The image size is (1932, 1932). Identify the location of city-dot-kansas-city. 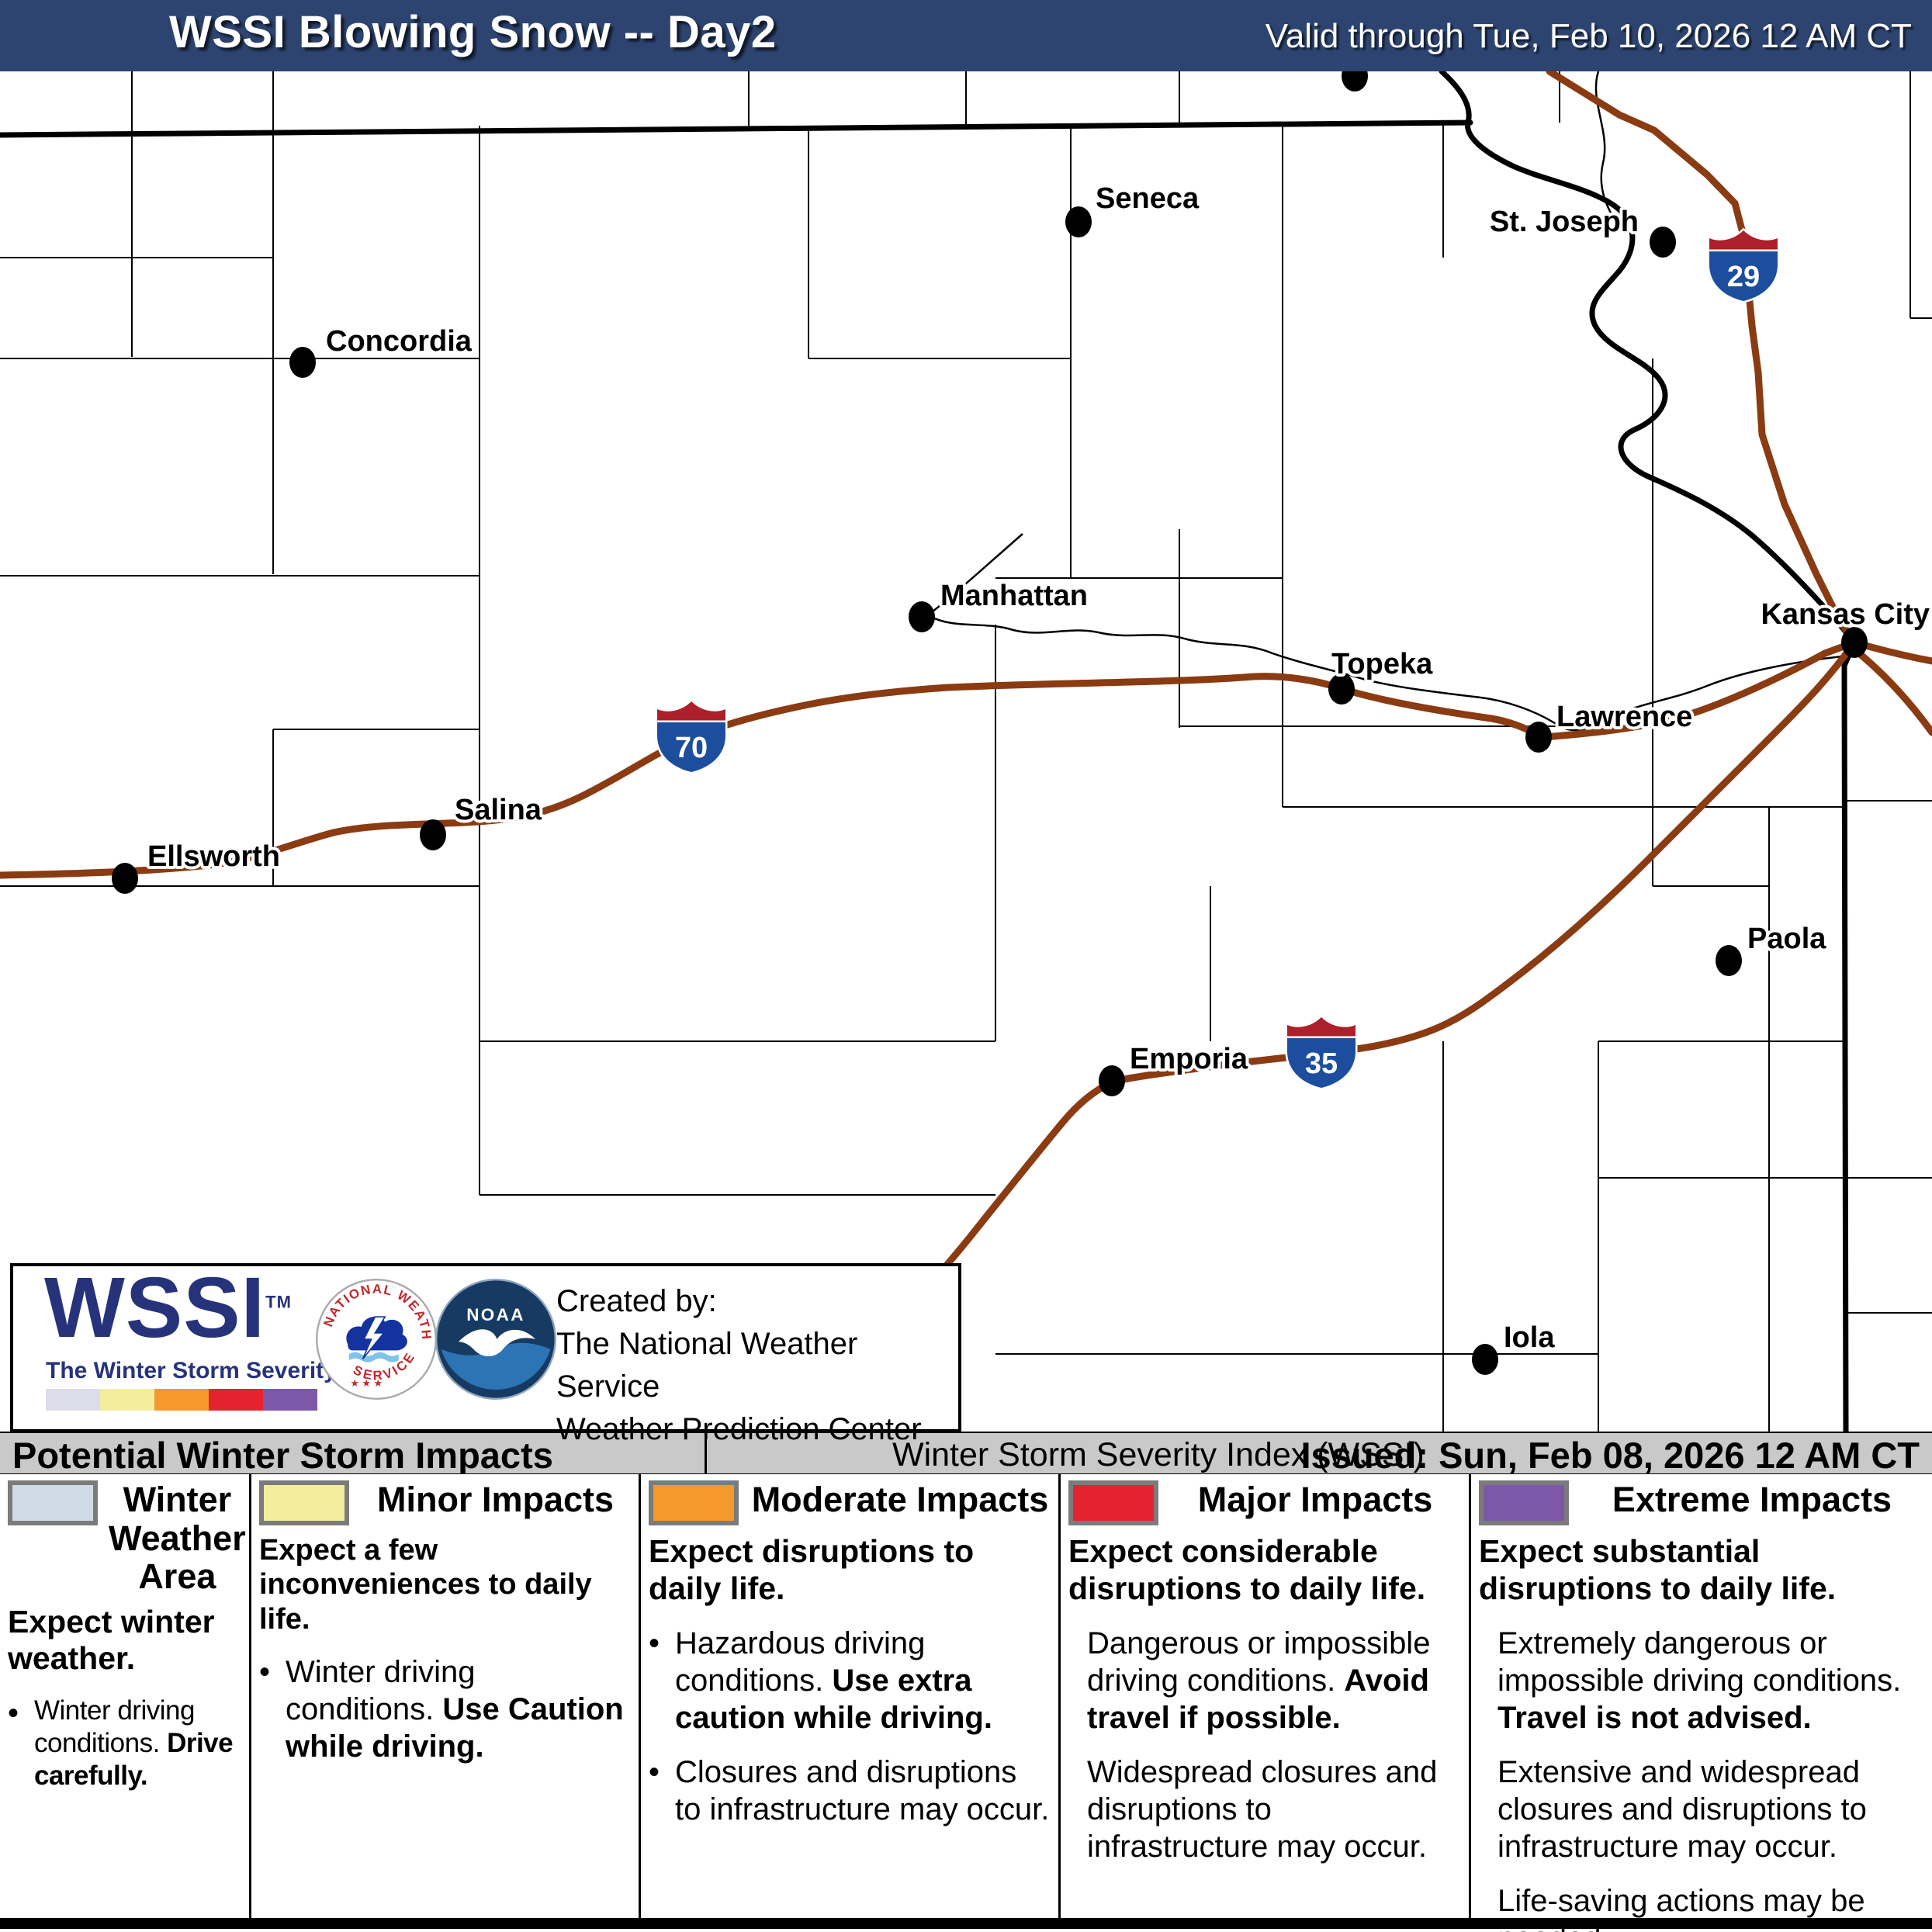
(1854, 642).